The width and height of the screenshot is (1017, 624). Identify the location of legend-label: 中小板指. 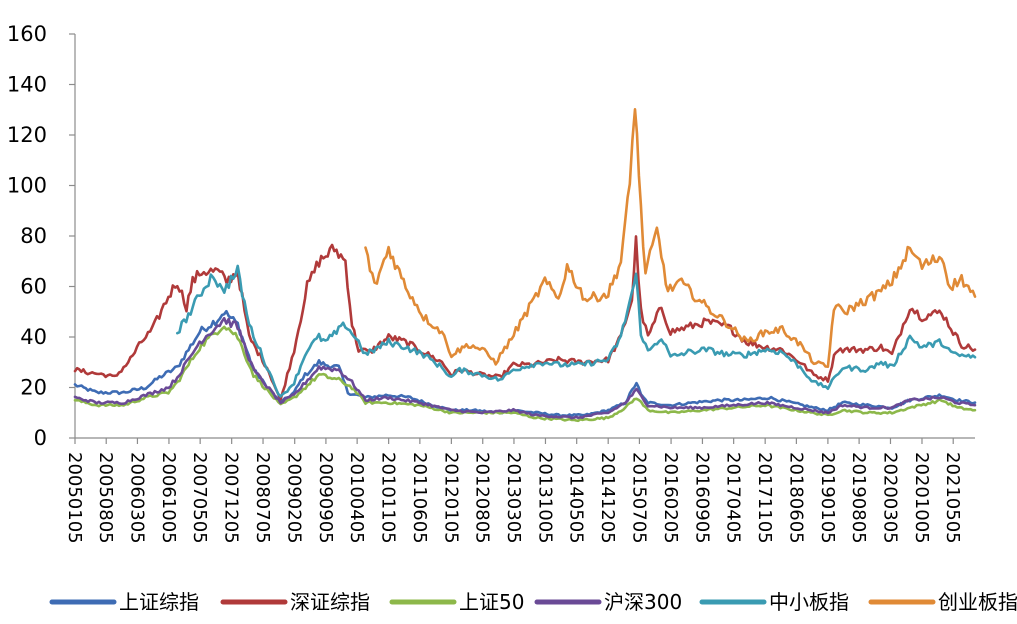
(809, 602).